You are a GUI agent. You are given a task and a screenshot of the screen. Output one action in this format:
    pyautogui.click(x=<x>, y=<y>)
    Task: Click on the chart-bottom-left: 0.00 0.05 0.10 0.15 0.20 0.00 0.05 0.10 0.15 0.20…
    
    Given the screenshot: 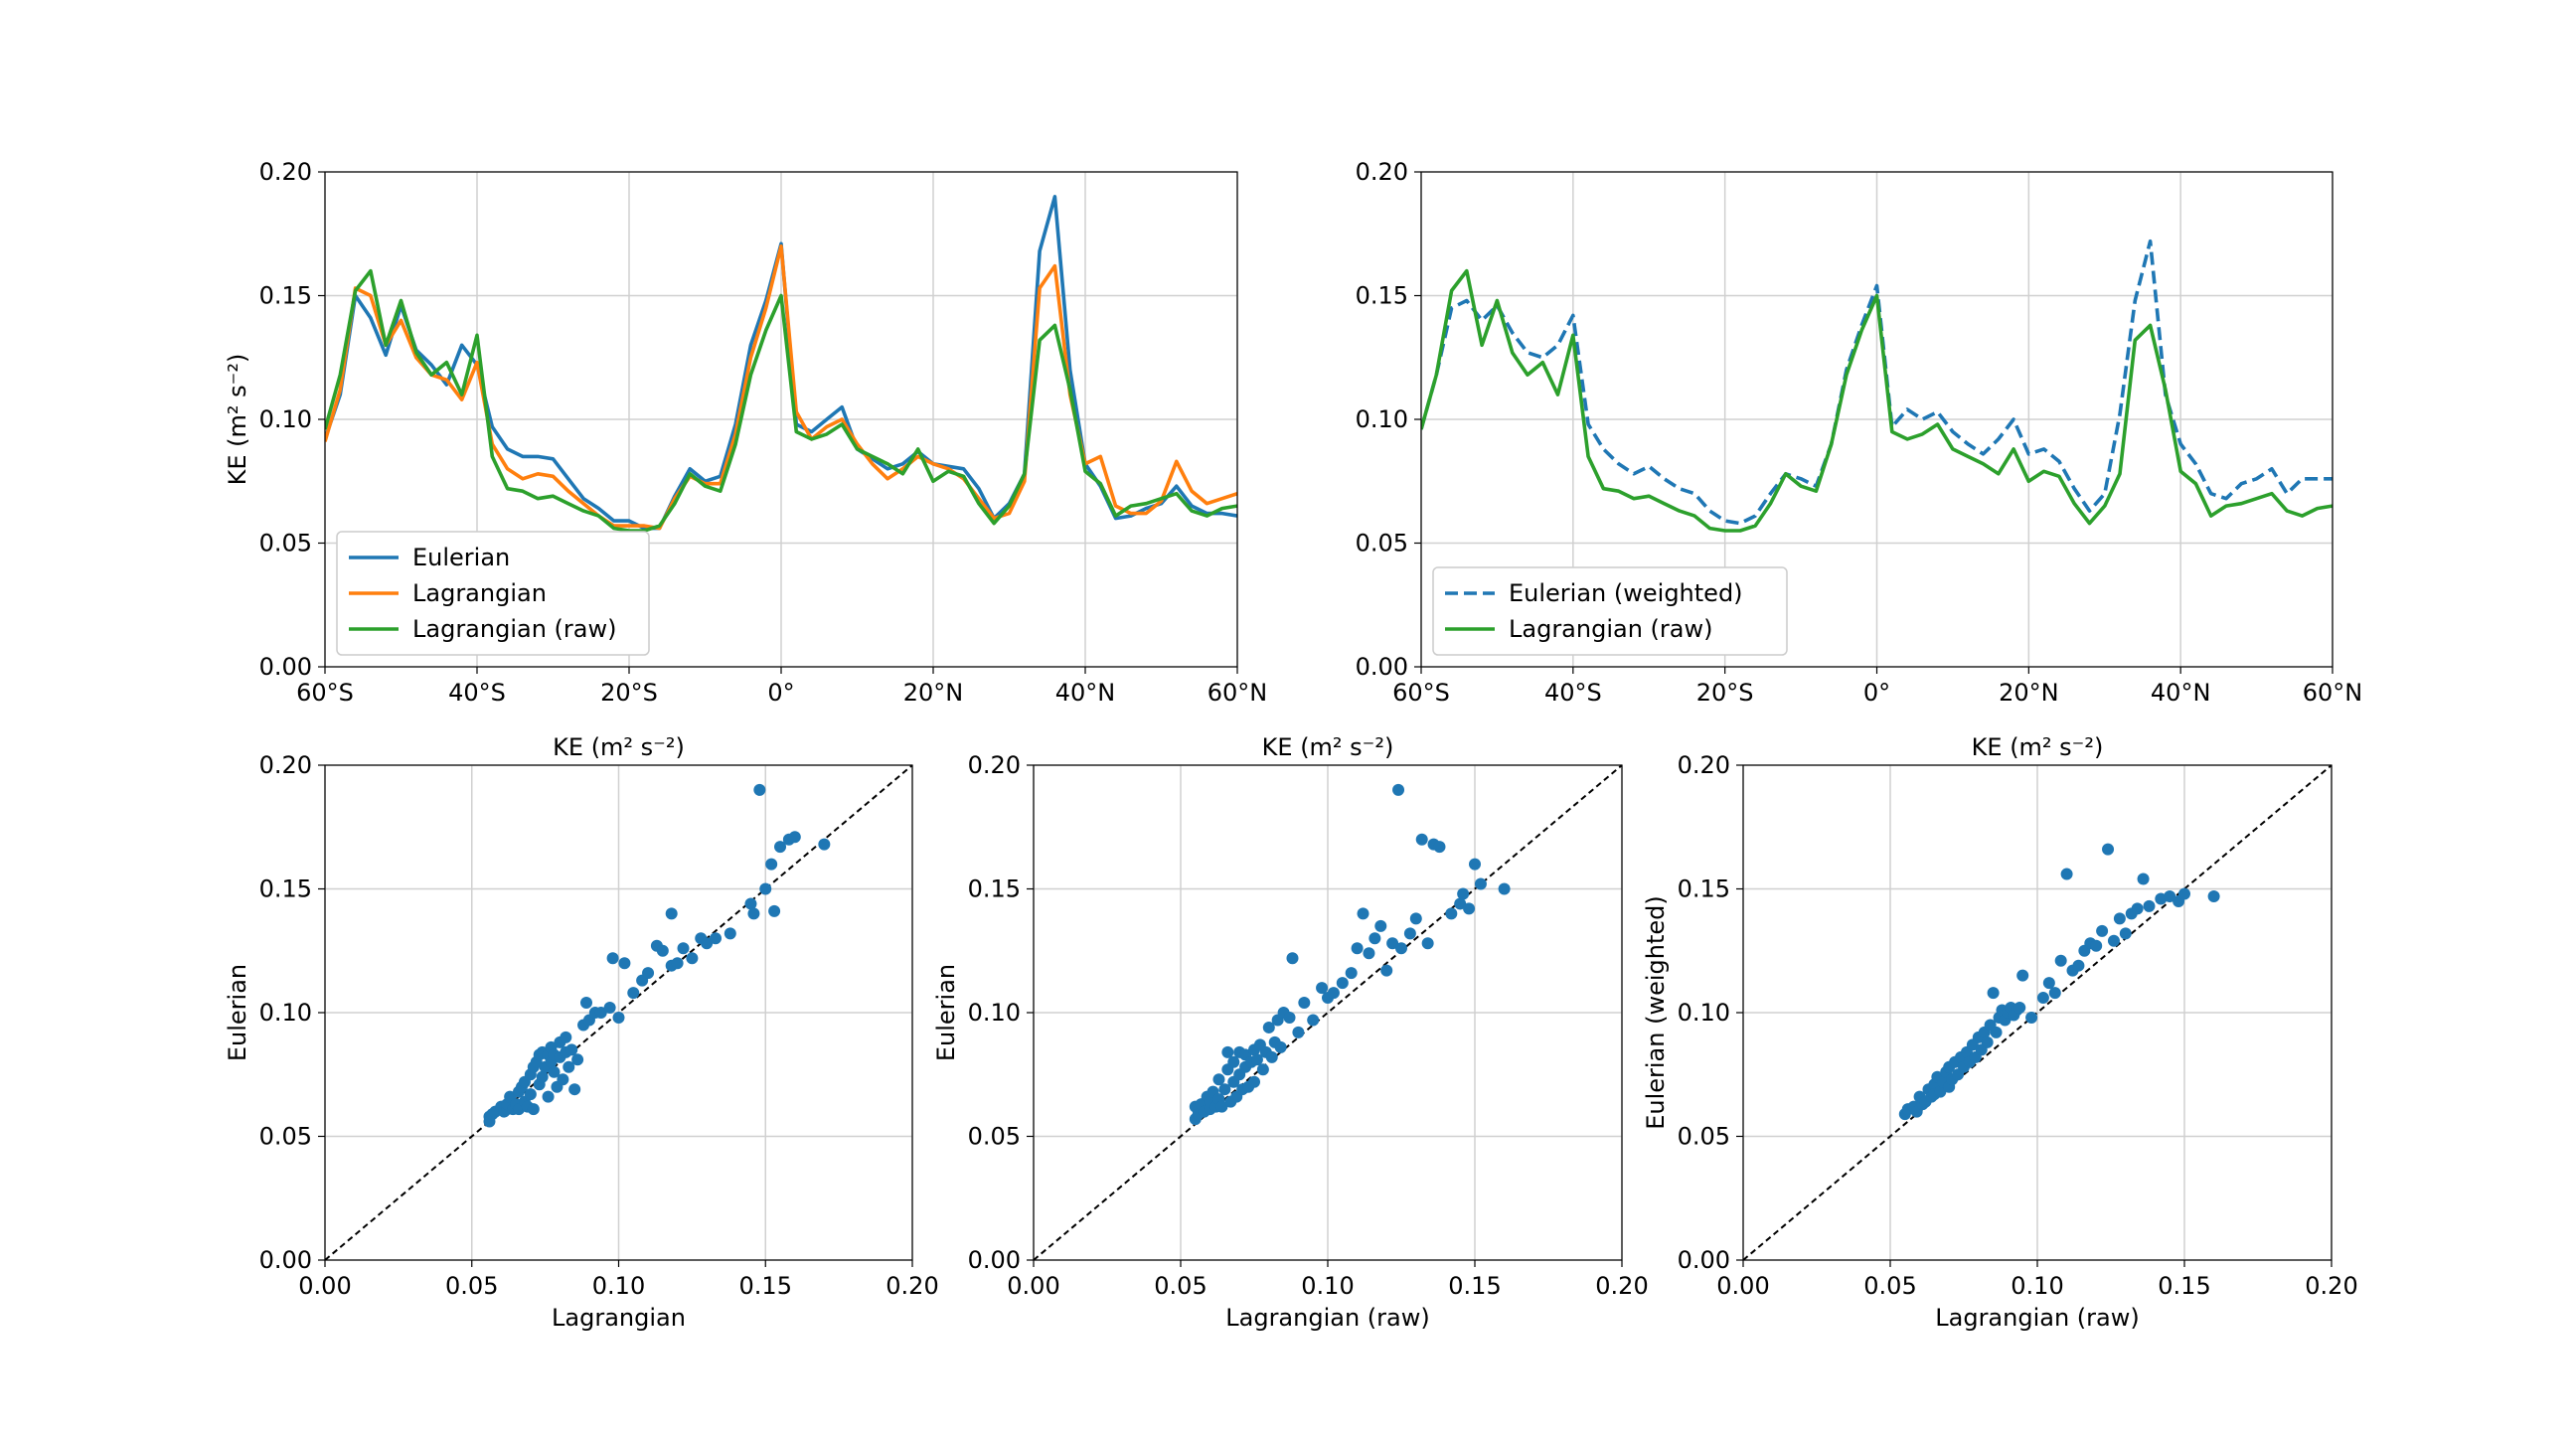 What is the action you would take?
    pyautogui.click(x=581, y=1032)
    